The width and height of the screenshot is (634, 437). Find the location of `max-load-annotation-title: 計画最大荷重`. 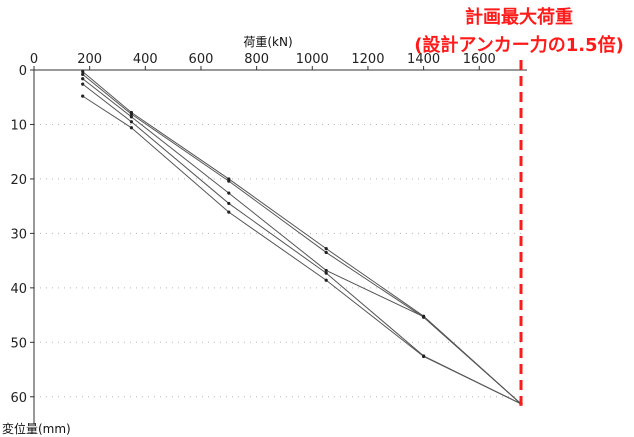

max-load-annotation-title: 計画最大荷重 is located at coordinates (519, 17).